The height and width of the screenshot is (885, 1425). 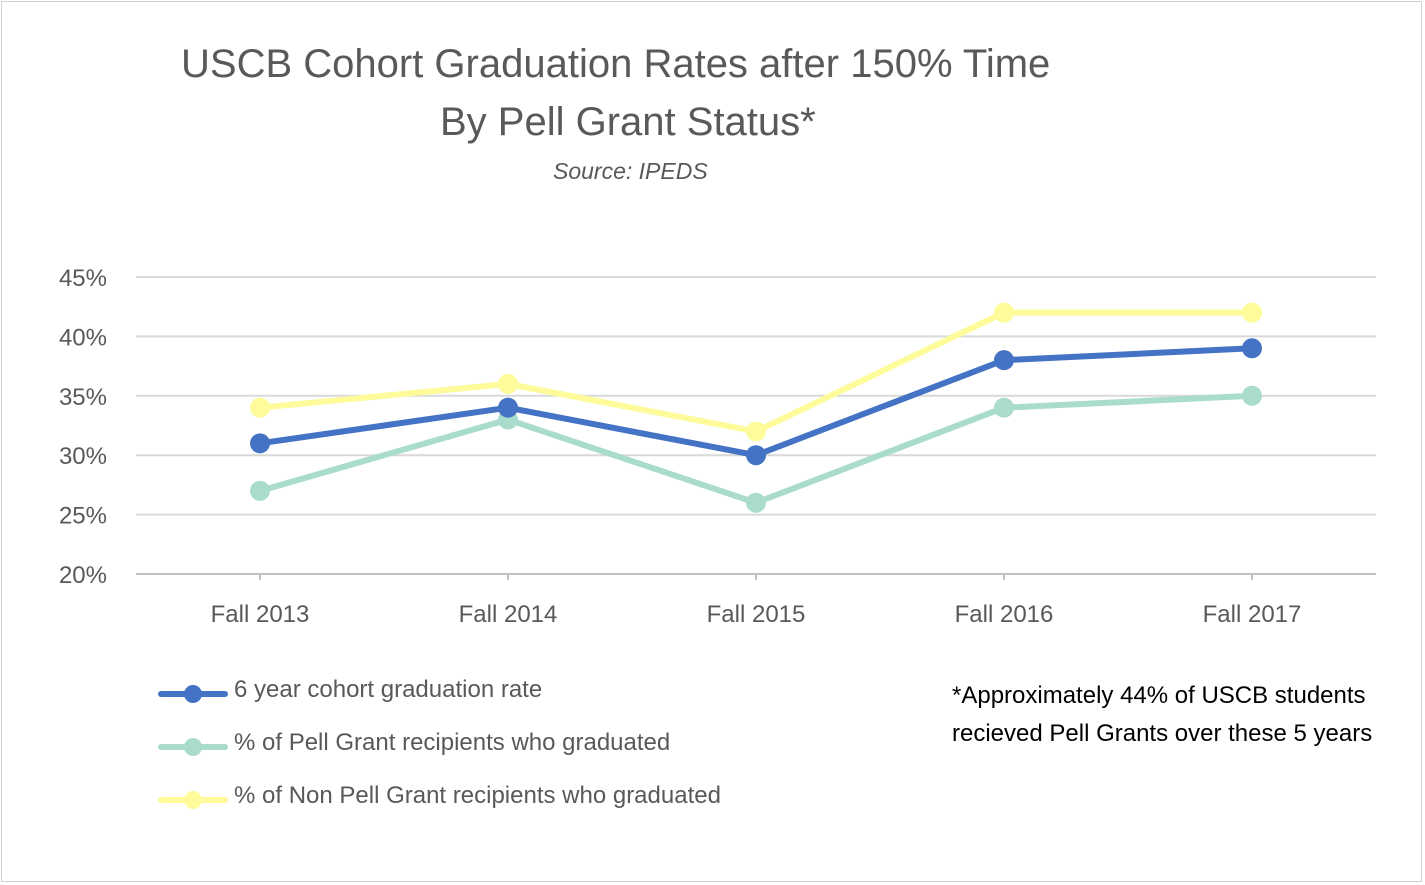 I want to click on x-tick-label: Fall 2013, so click(x=260, y=614).